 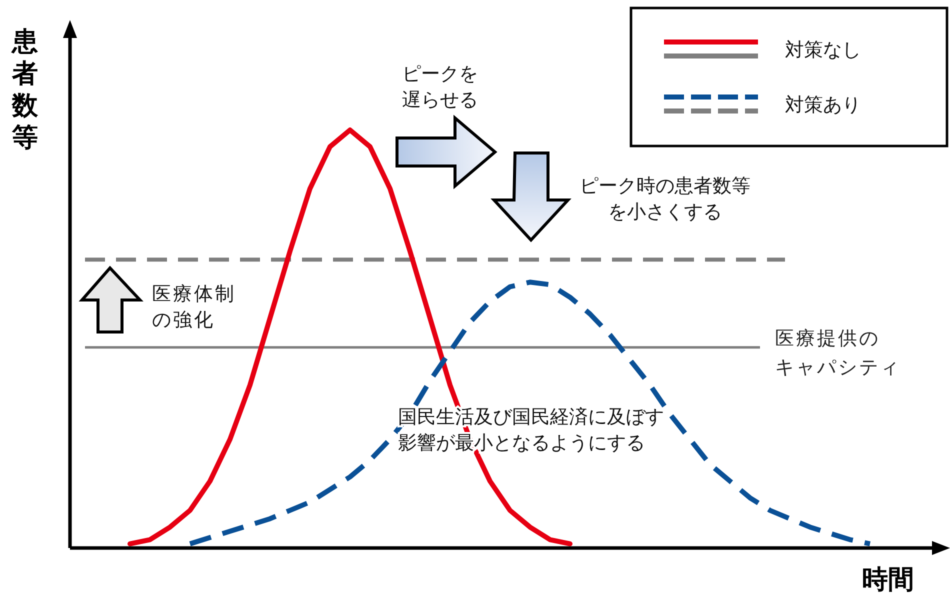 What do you see at coordinates (888, 580) in the screenshot?
I see `x-axis-title: 時間` at bounding box center [888, 580].